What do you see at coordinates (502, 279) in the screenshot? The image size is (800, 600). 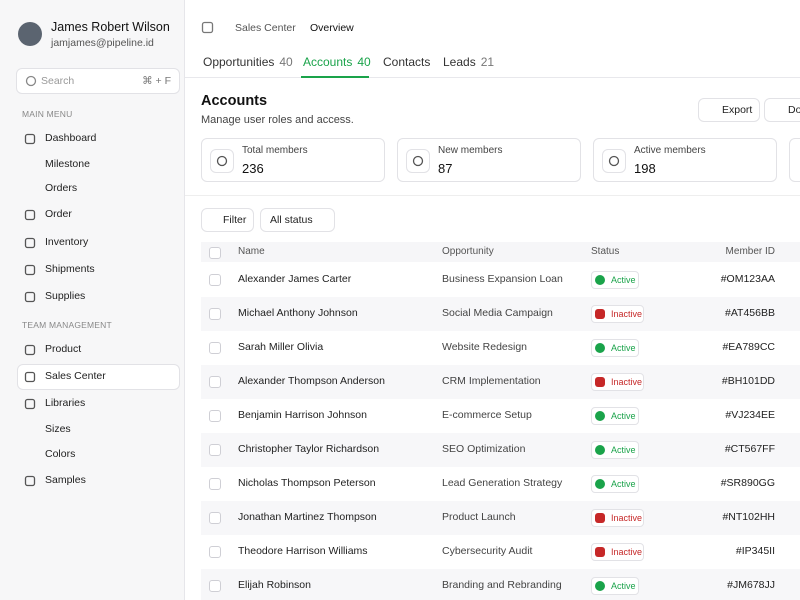 I see `cell-opportunity: Business Expansion Loan` at bounding box center [502, 279].